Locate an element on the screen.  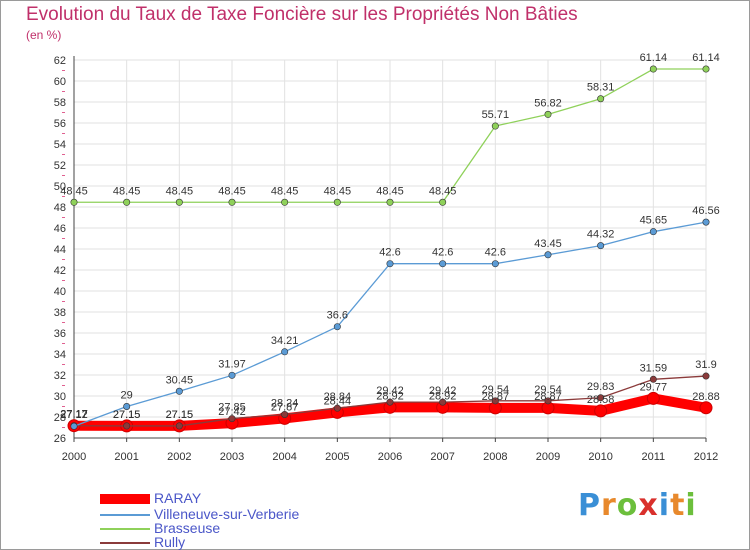
data-label: 46.56 is located at coordinates (706, 211).